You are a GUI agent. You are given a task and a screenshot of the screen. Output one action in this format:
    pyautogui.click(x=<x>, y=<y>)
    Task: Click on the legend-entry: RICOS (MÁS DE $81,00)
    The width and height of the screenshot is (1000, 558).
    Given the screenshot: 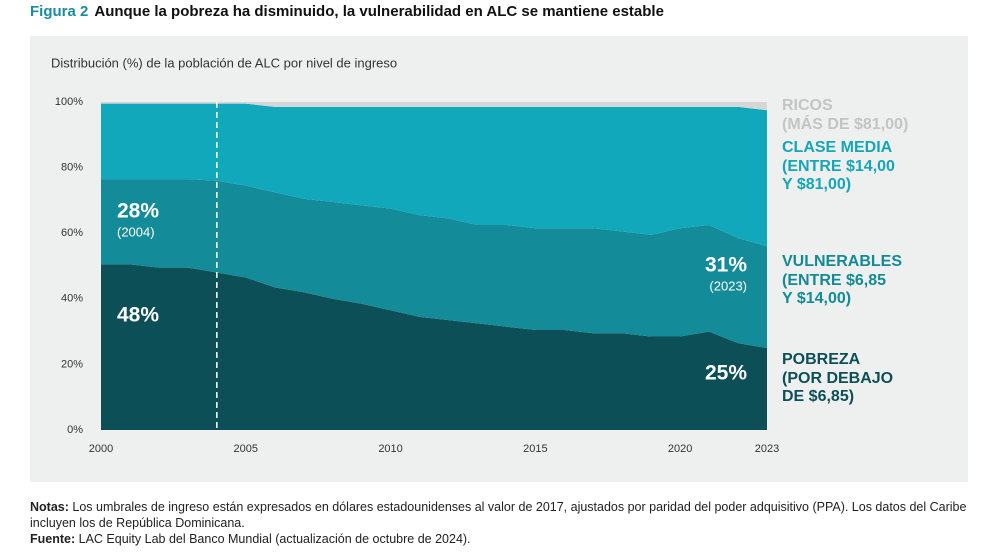 What is the action you would take?
    pyautogui.click(x=845, y=115)
    